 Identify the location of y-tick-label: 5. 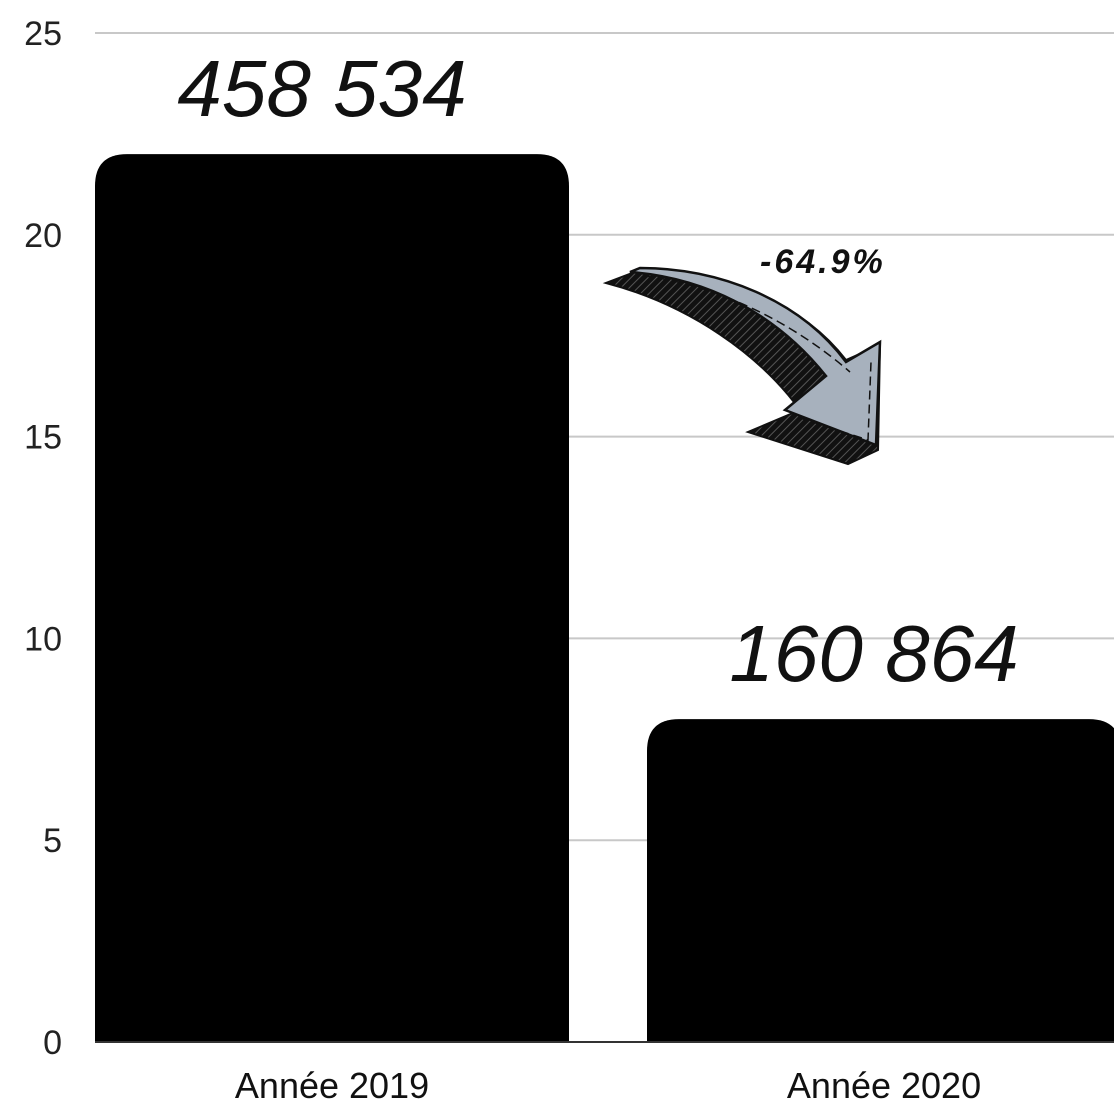
(52, 841).